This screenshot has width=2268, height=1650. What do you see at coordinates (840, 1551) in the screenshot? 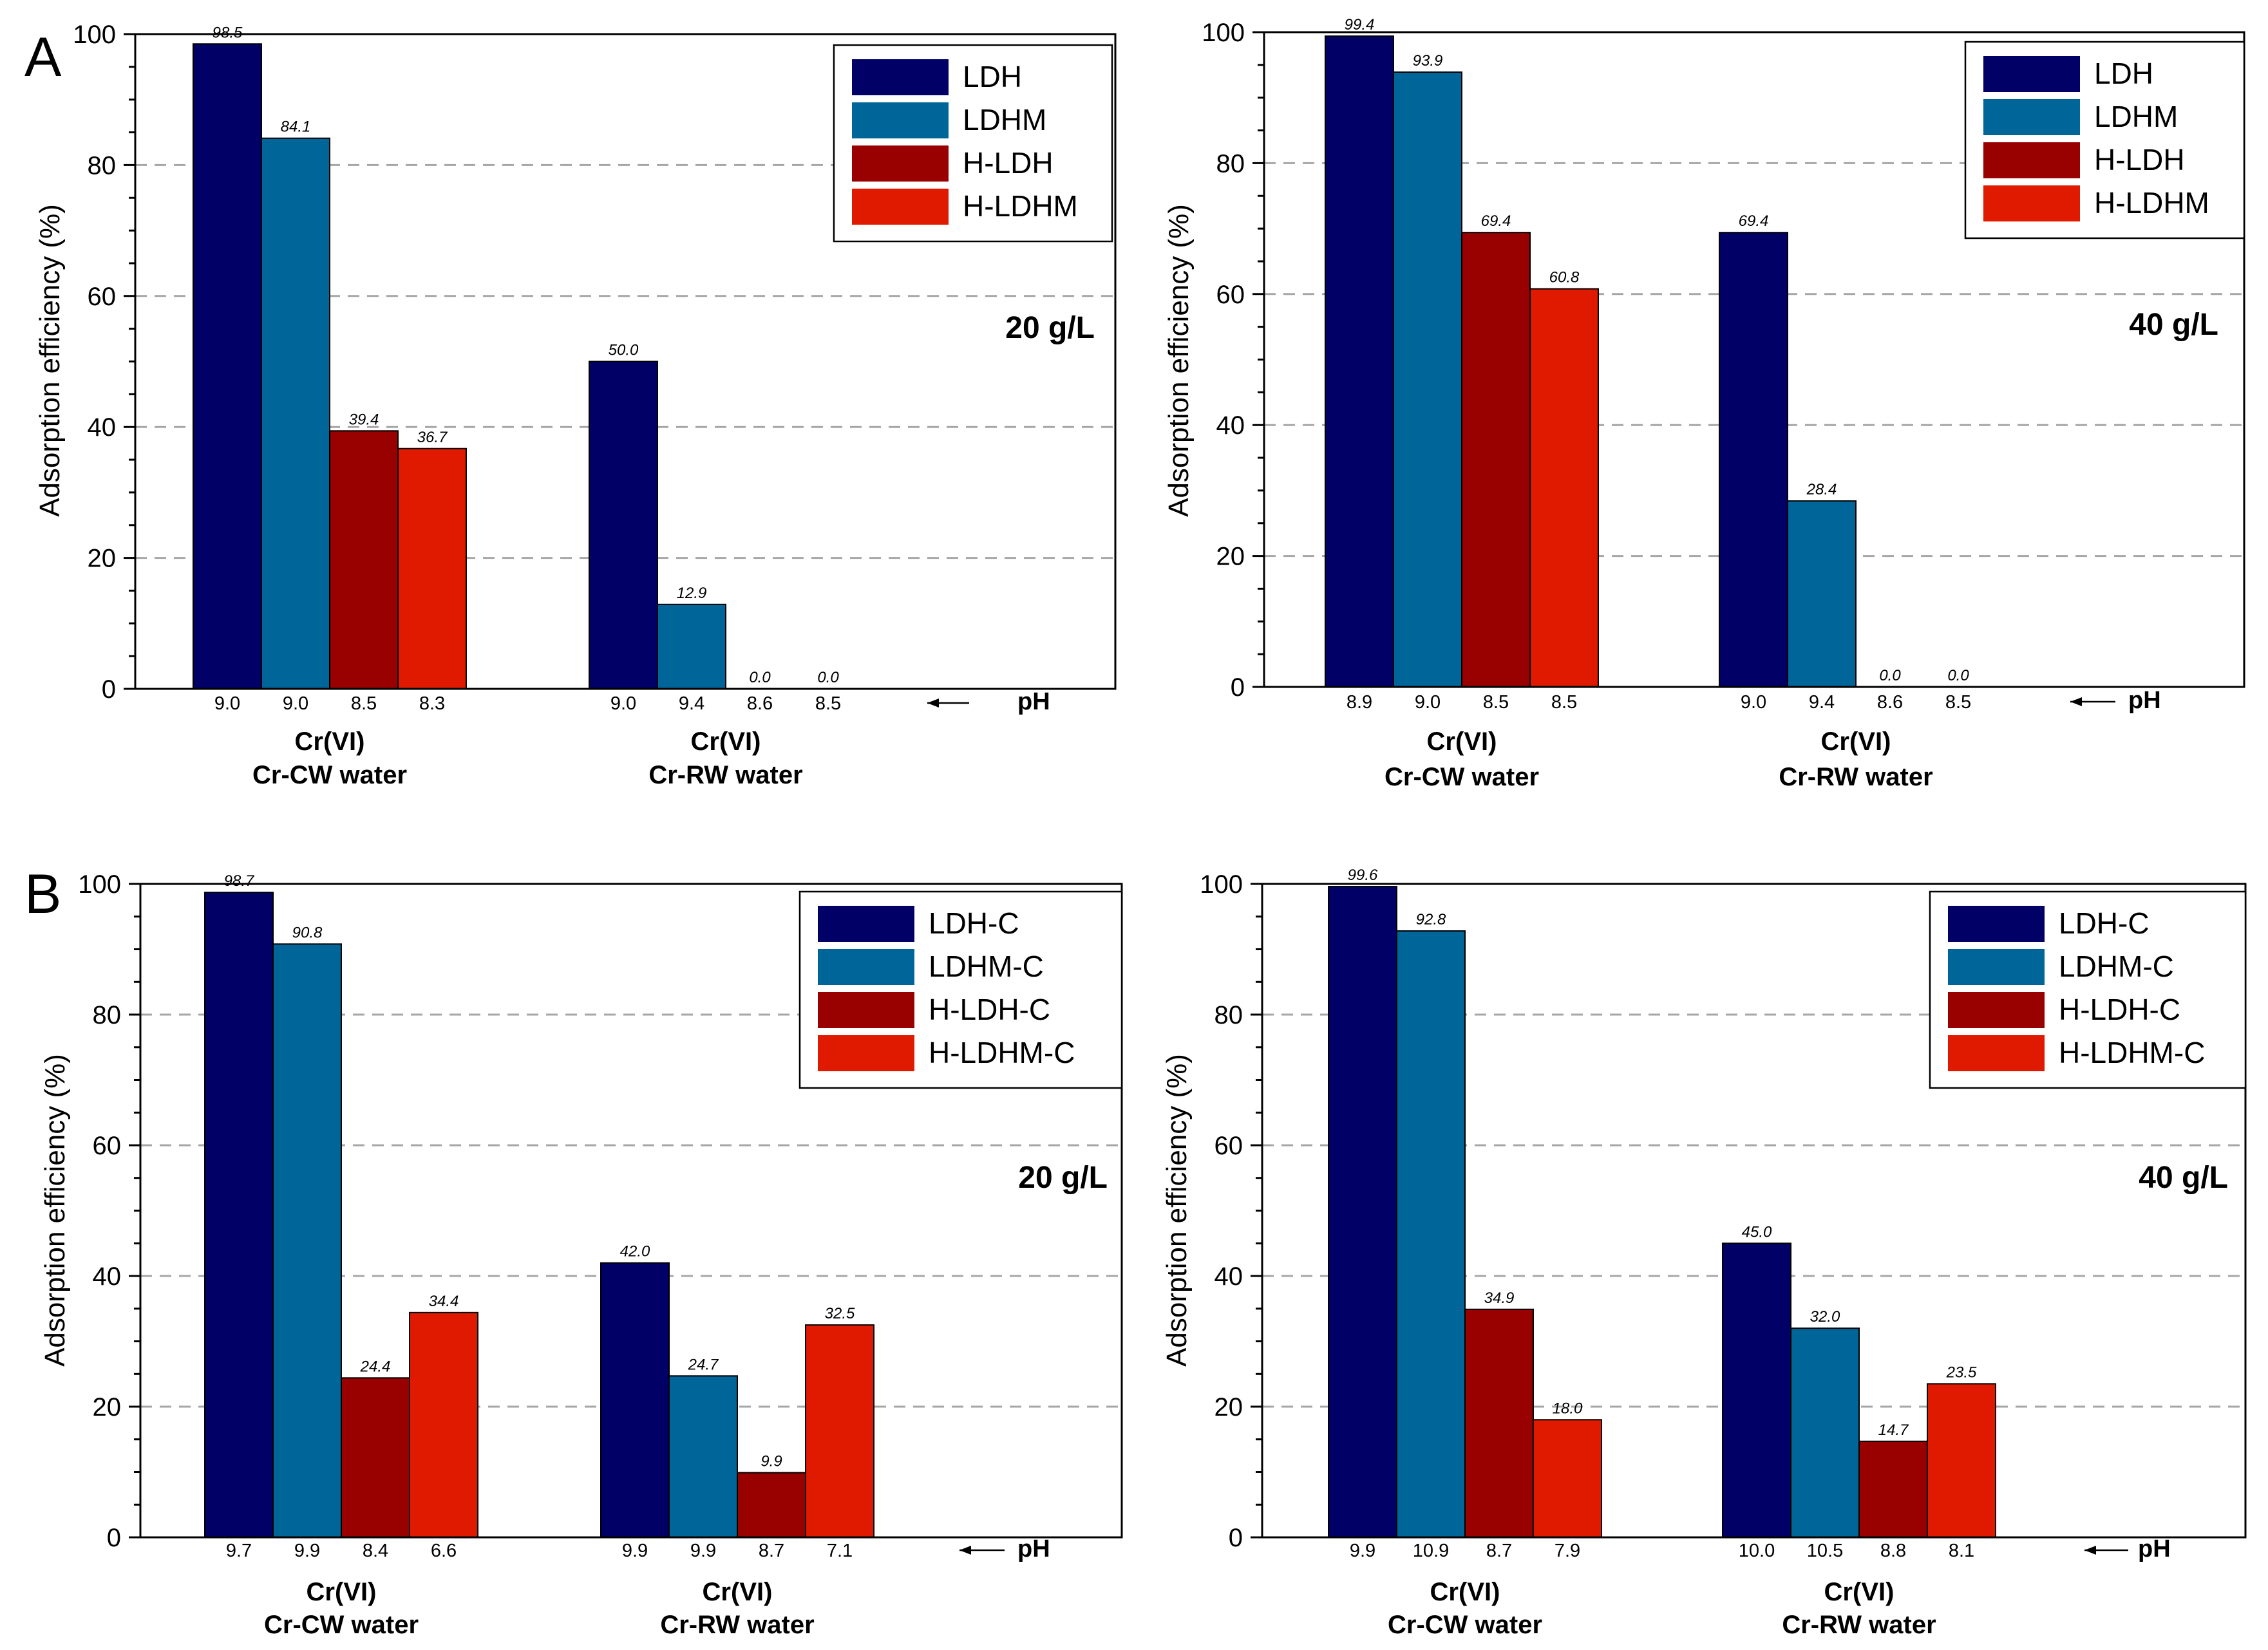
I see `ph-value: 7.1` at bounding box center [840, 1551].